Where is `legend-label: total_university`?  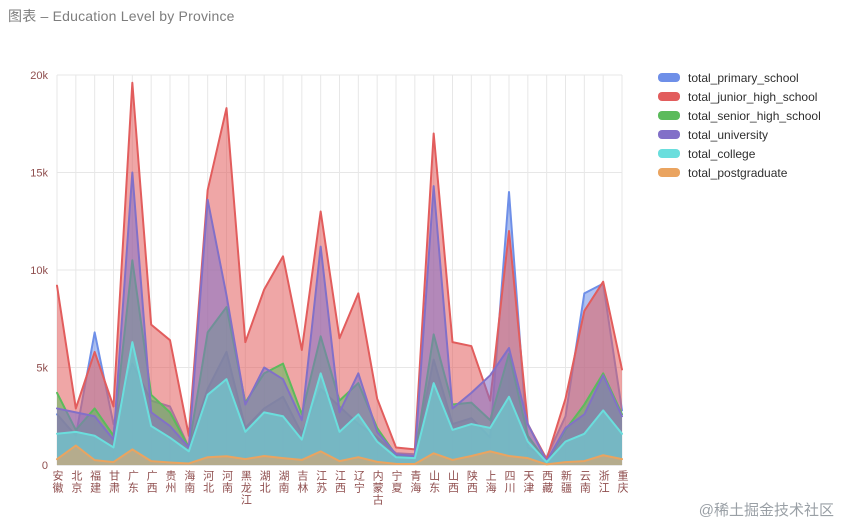
legend-label: total_university is located at coordinates (728, 134).